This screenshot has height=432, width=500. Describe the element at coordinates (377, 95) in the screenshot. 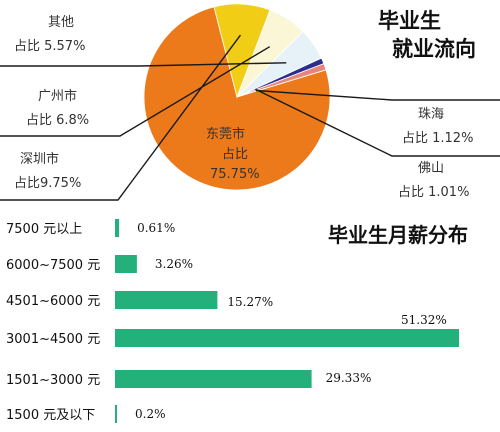

I see `leader-line-zhuhai` at that location.